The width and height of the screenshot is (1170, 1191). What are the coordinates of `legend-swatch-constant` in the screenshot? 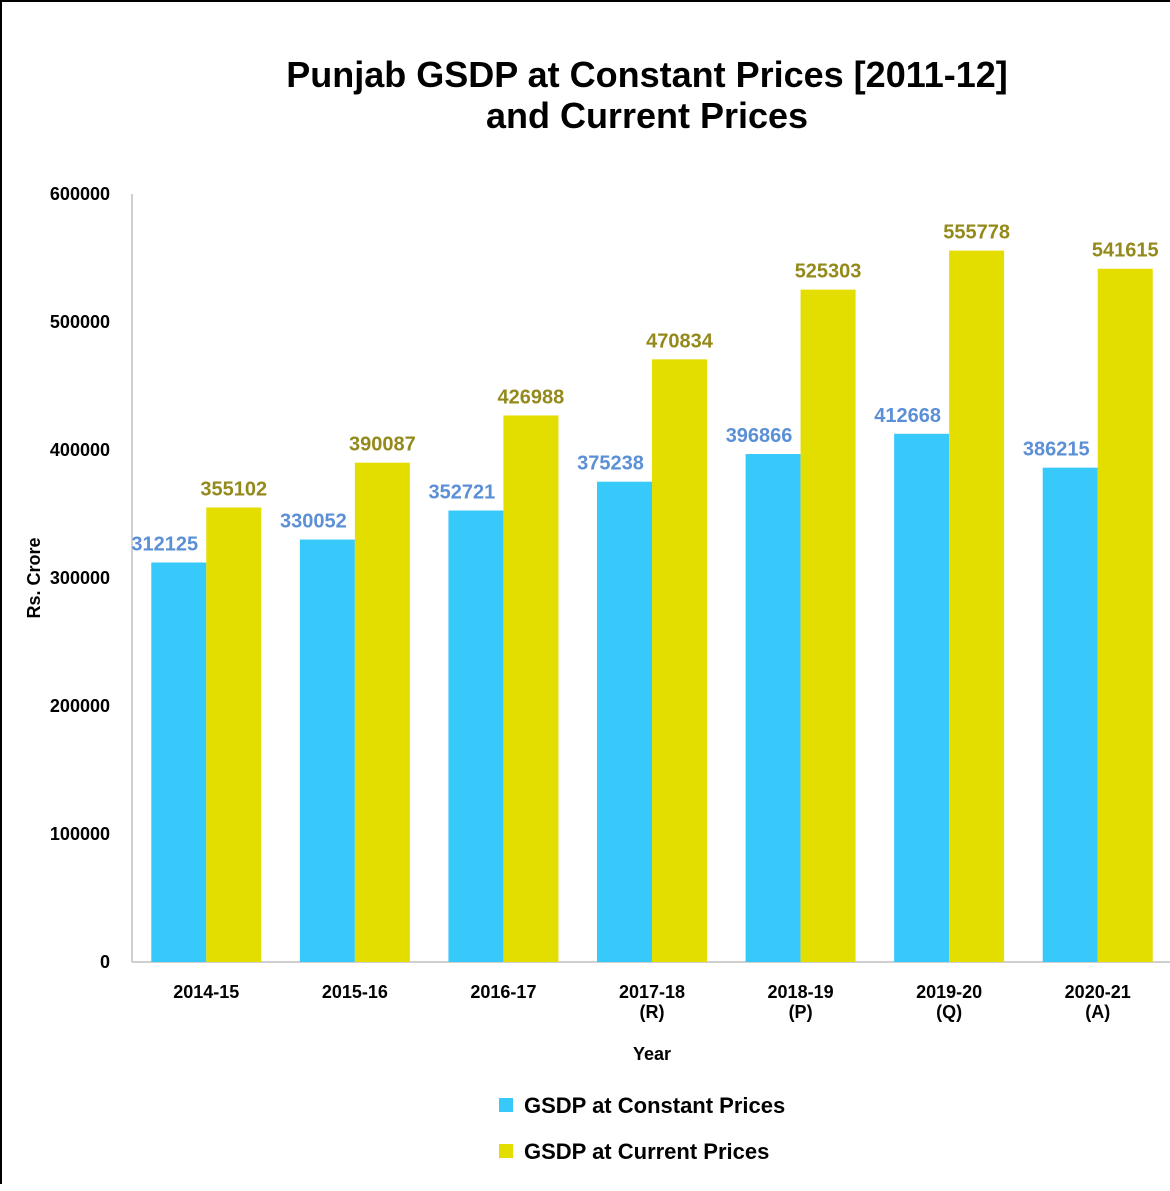 It's located at (506, 1105).